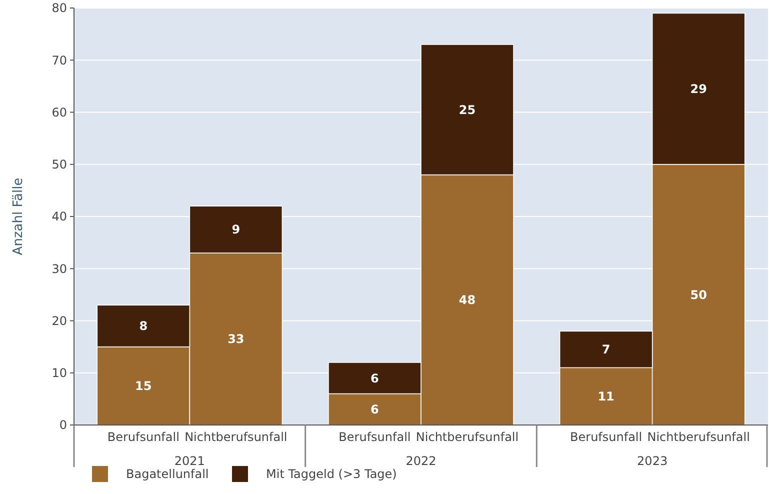  I want to click on data-label: 50, so click(698, 295).